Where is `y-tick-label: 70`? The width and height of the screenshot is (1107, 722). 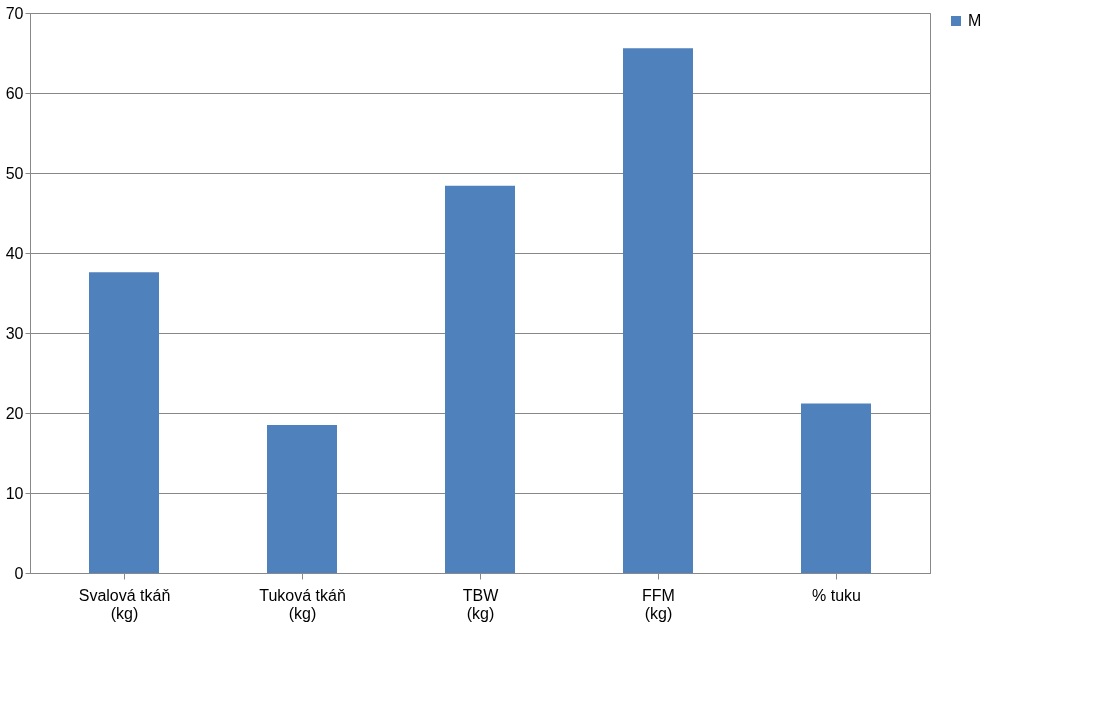 y-tick-label: 70 is located at coordinates (14, 13).